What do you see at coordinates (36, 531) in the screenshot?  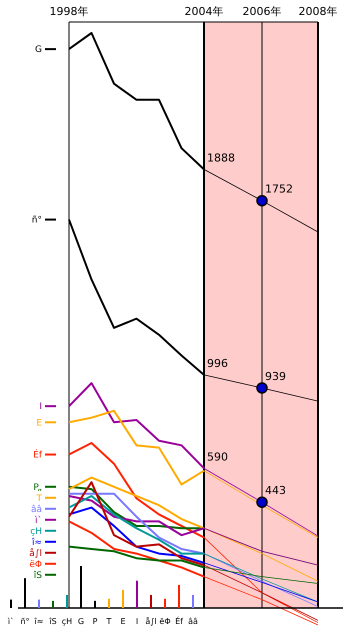 I see `legend-label: çH` at bounding box center [36, 531].